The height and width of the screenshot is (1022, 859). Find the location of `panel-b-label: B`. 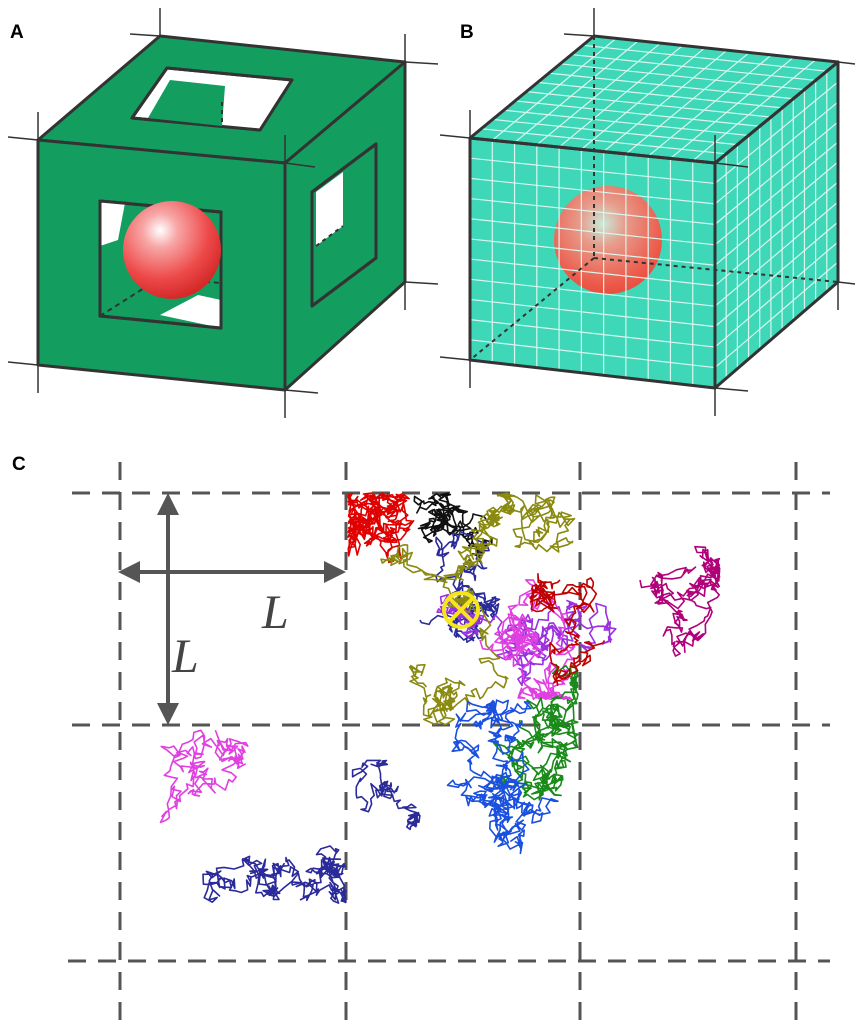

panel-b-label: B is located at coordinates (467, 32).